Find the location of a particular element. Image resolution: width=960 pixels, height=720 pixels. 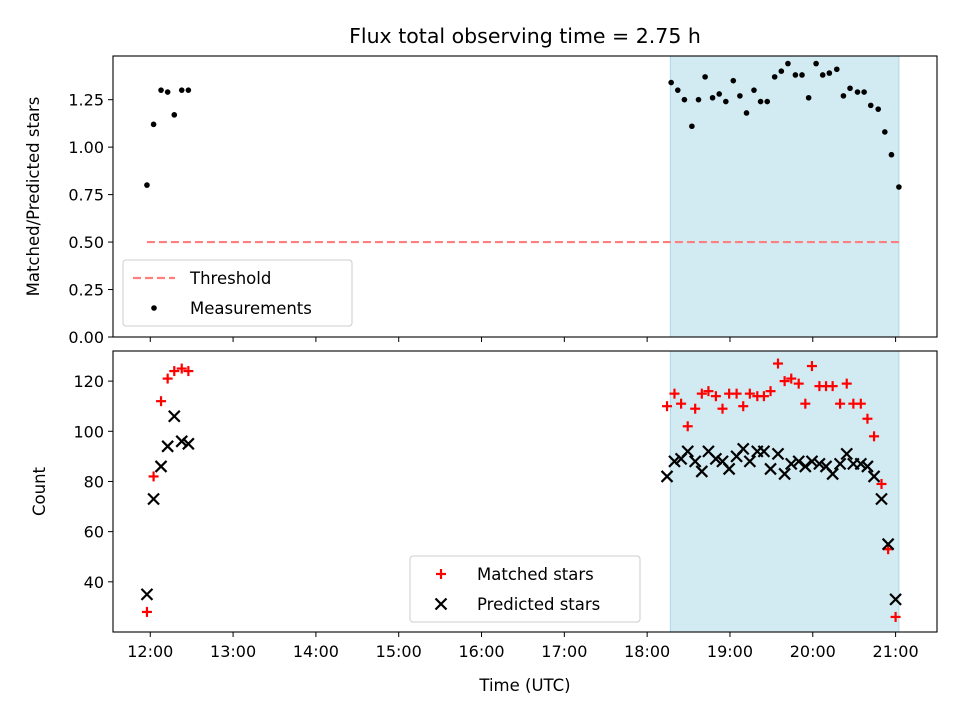

legend-matched-stars-swatch is located at coordinates (441, 574).